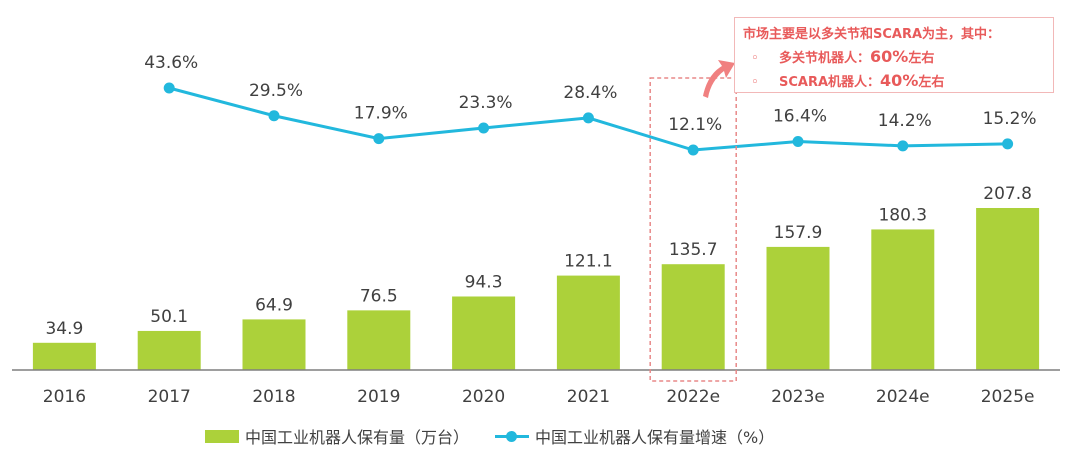 The image size is (1080, 455). Describe the element at coordinates (1008, 288) in the screenshot. I see `bar-2025e` at that location.